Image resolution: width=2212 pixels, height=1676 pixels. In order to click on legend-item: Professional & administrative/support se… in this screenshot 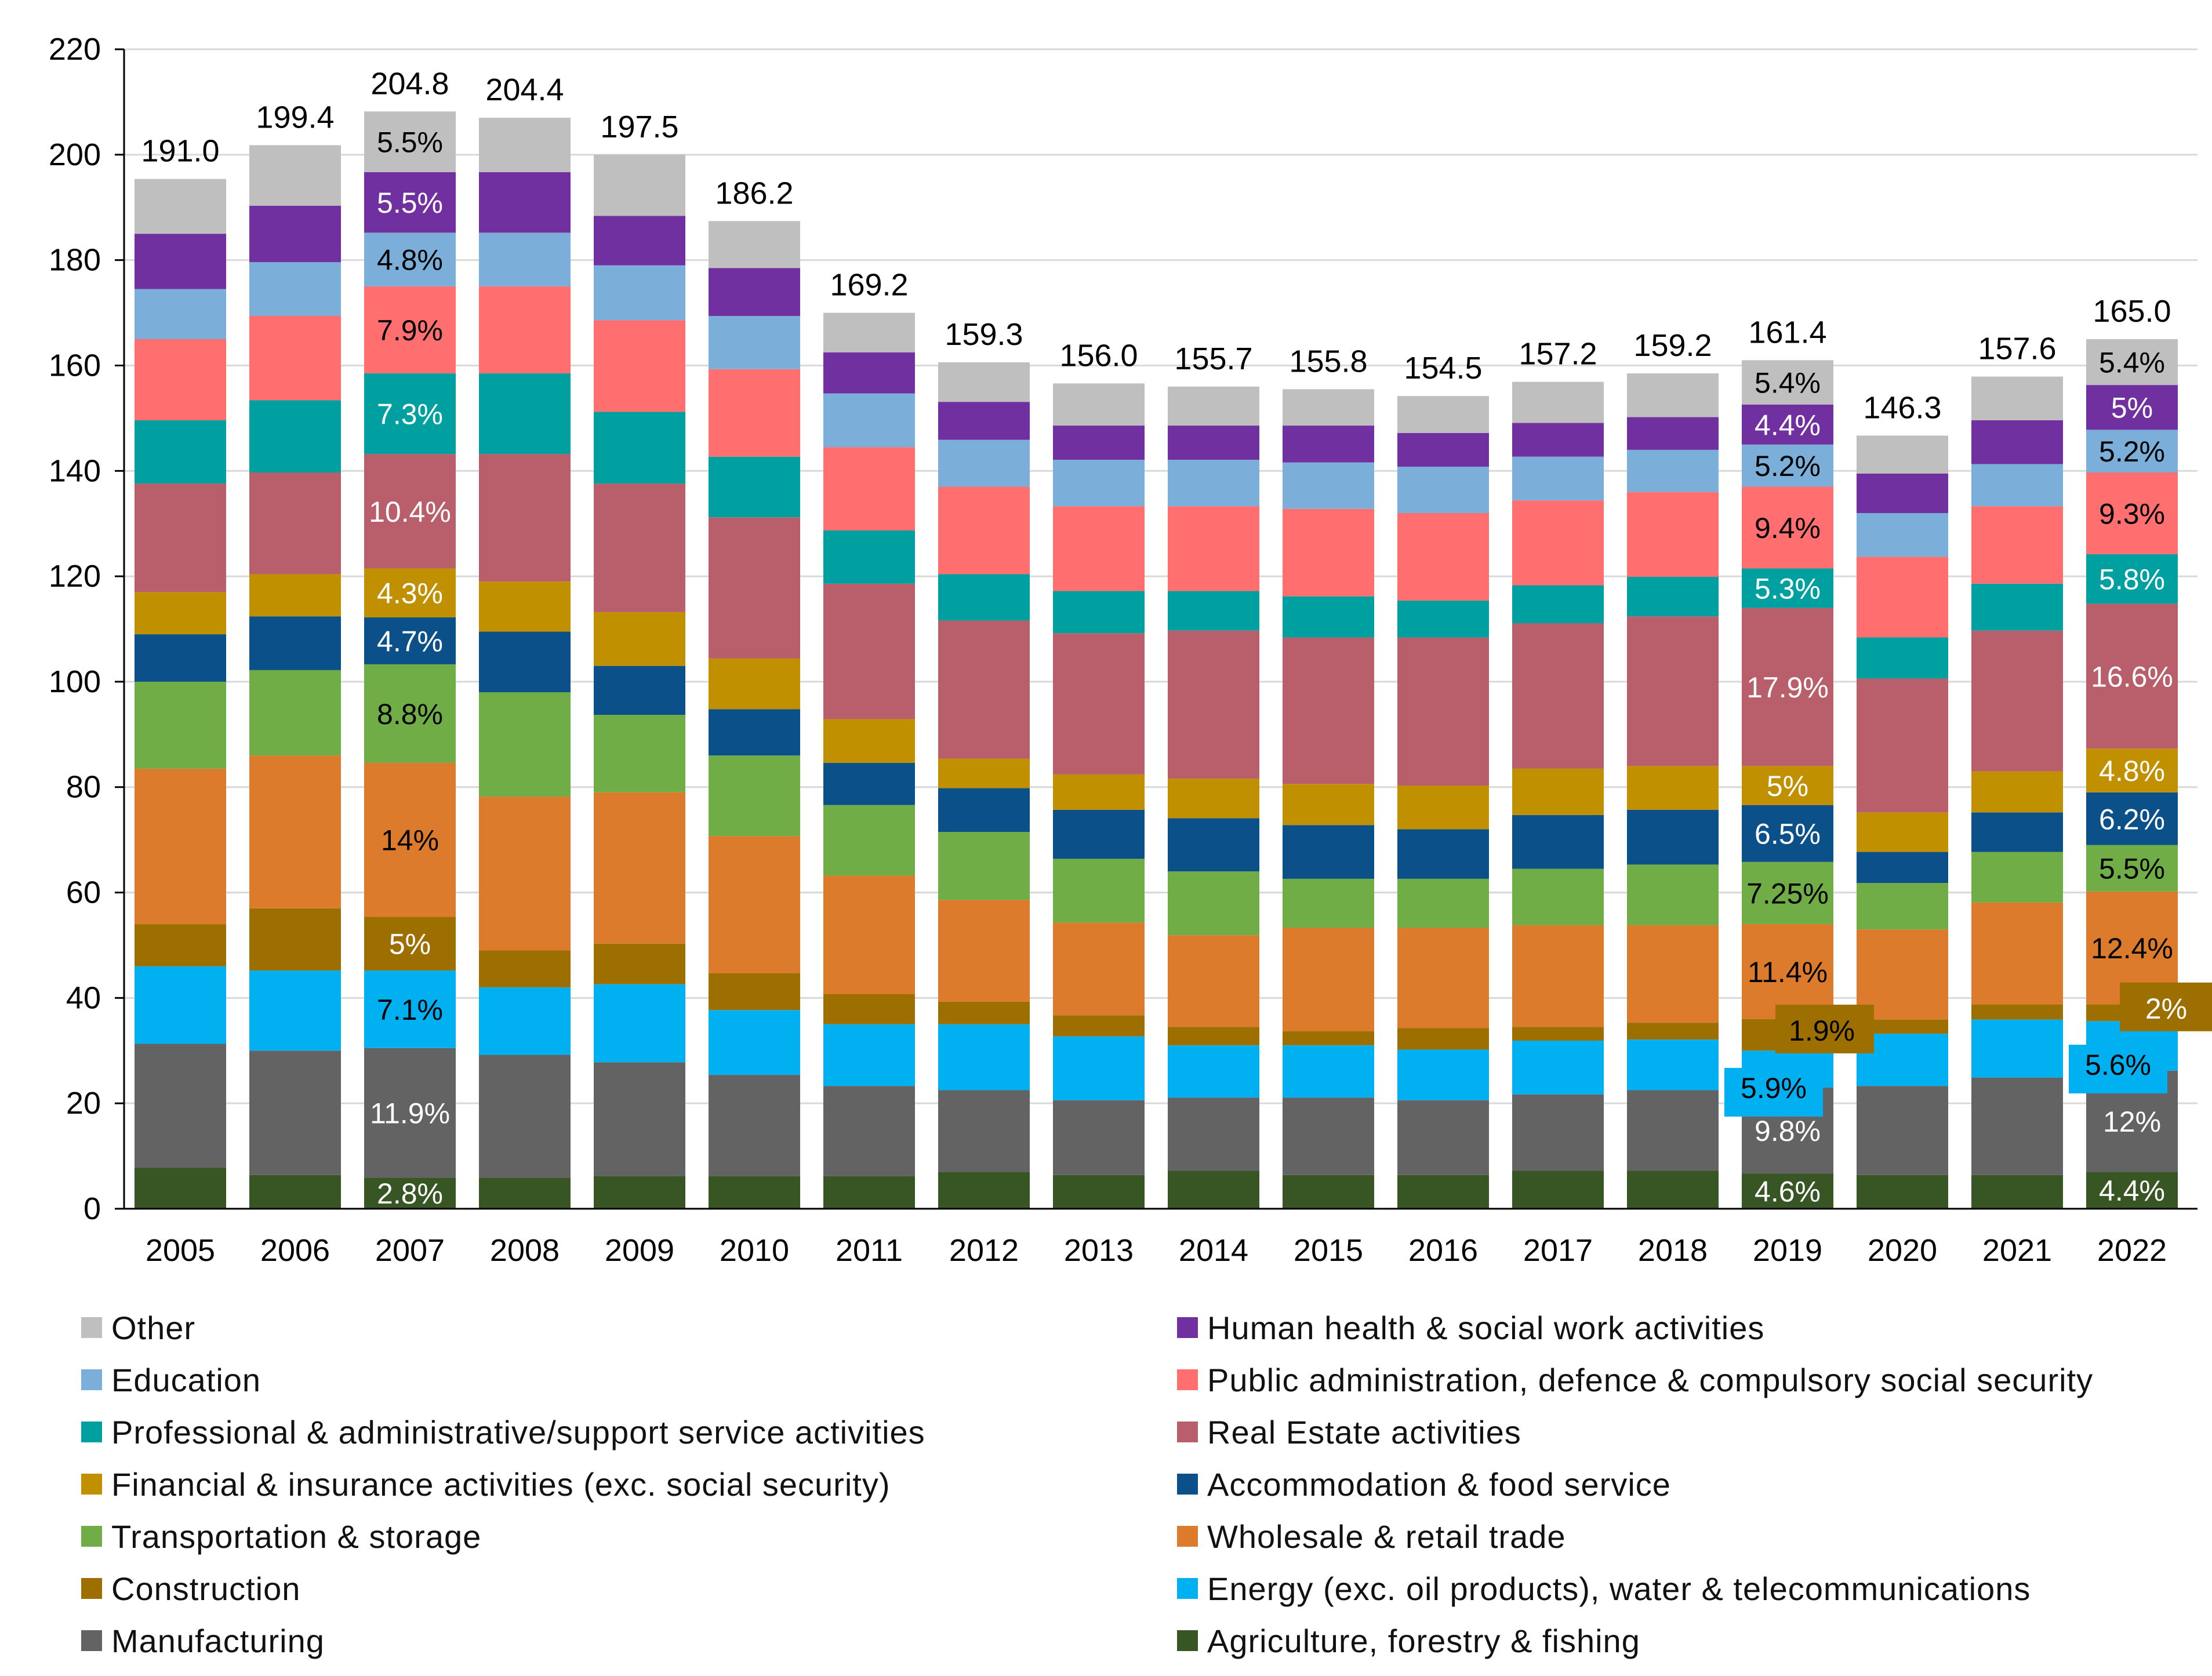, I will do `click(503, 1432)`.